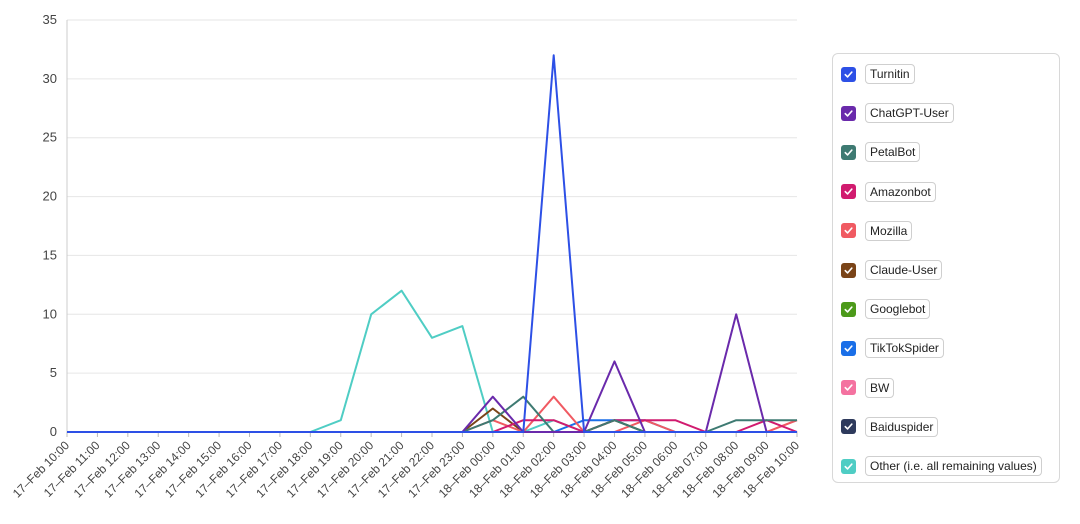  Describe the element at coordinates (50, 137) in the screenshot. I see `y-tick-label: 25` at that location.